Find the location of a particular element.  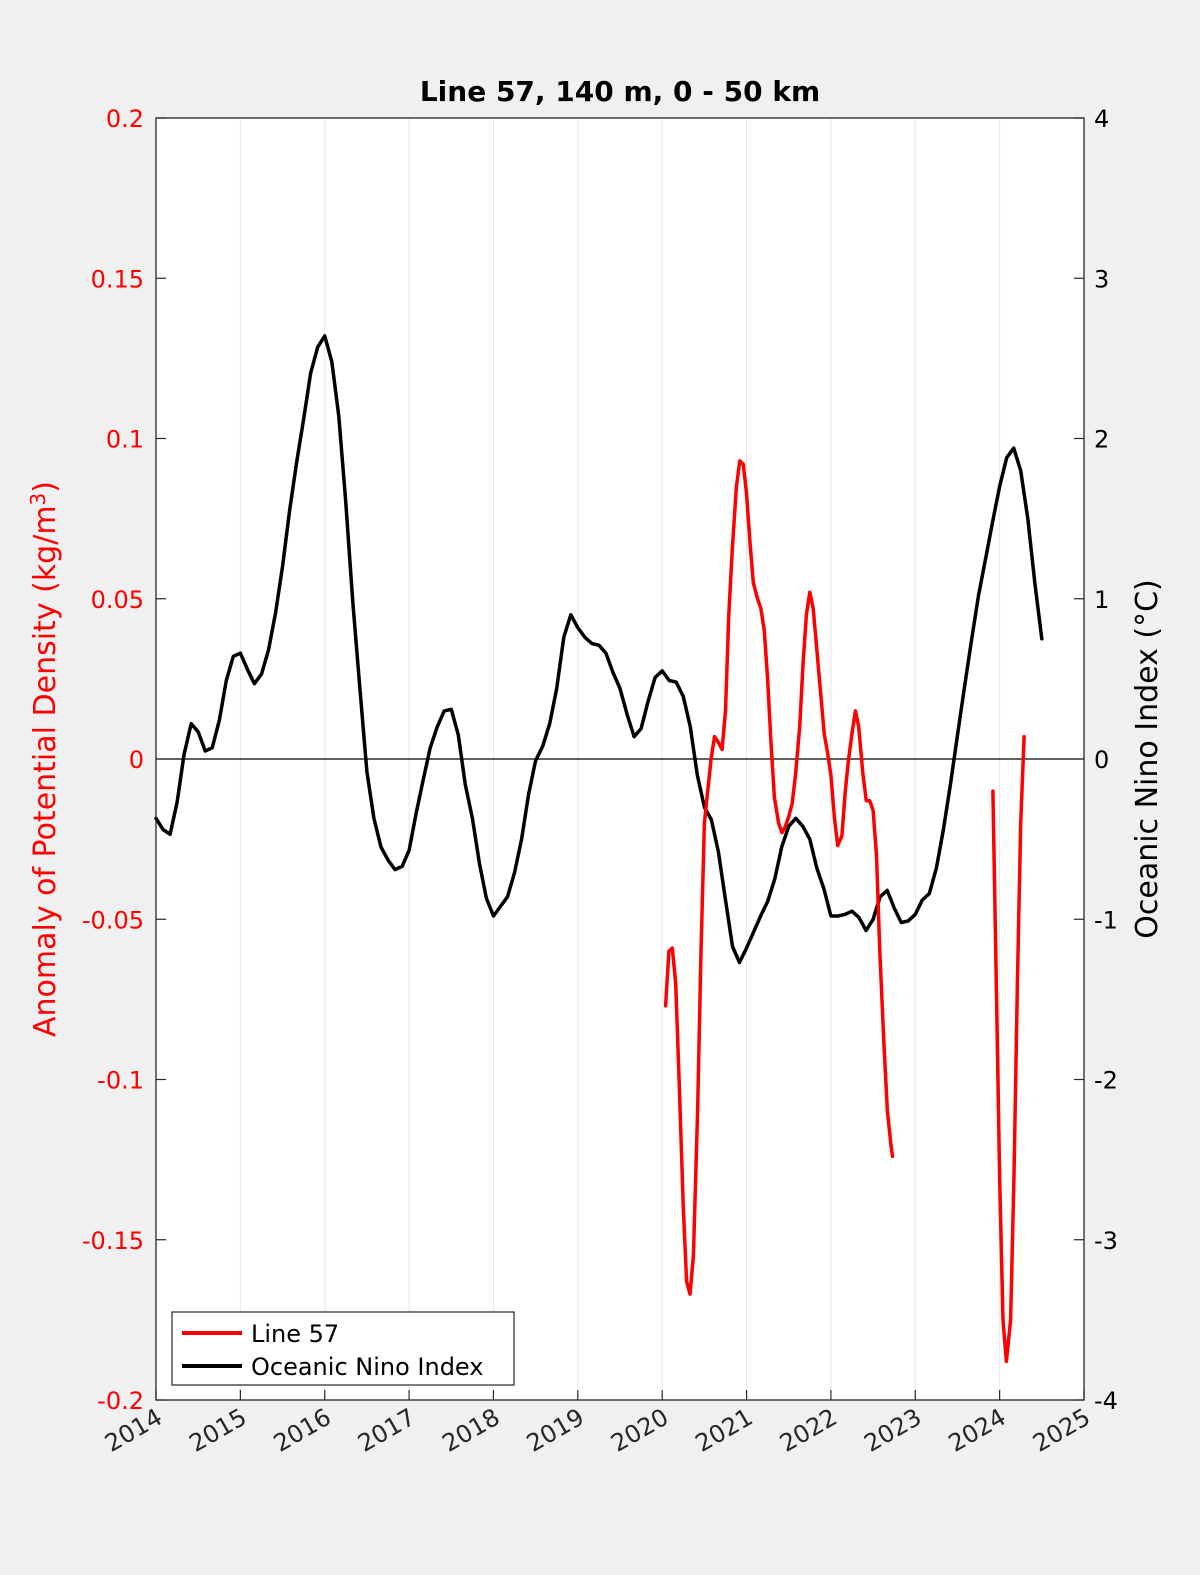

legend: Line 57 Oceanic Nino Index is located at coordinates (343, 1348).